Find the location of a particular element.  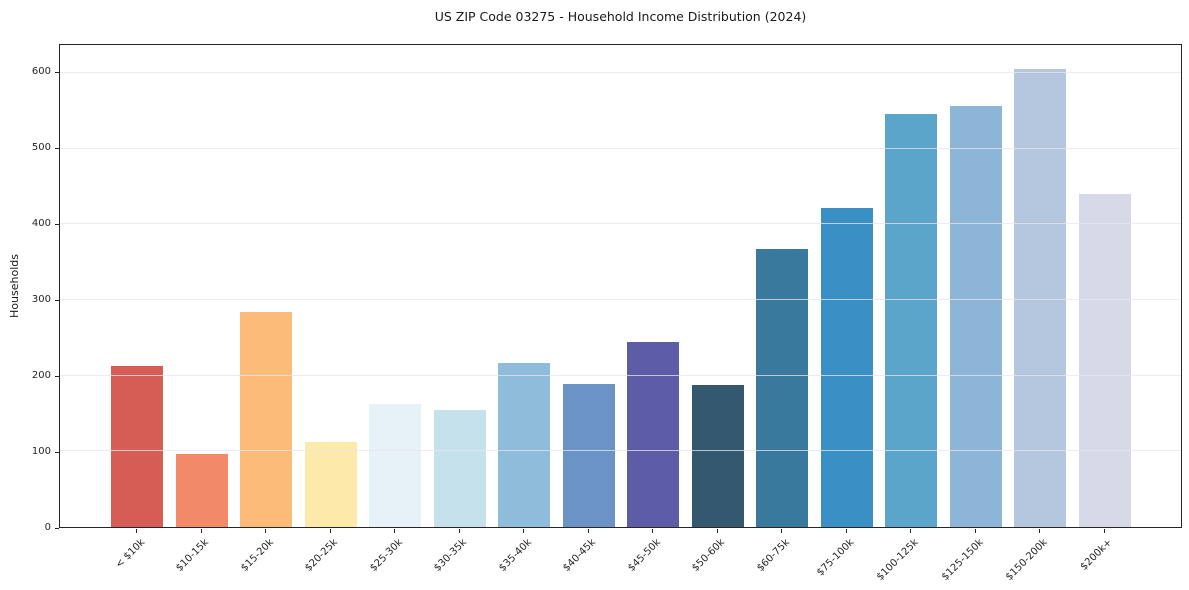

x-tick-label-text: $25-30k is located at coordinates (386, 555).